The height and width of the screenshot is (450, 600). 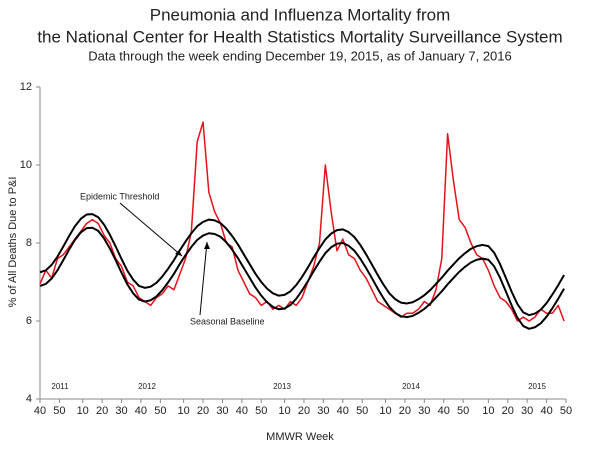 I want to click on threshold-label: Epidemic Threshold, so click(x=119, y=196).